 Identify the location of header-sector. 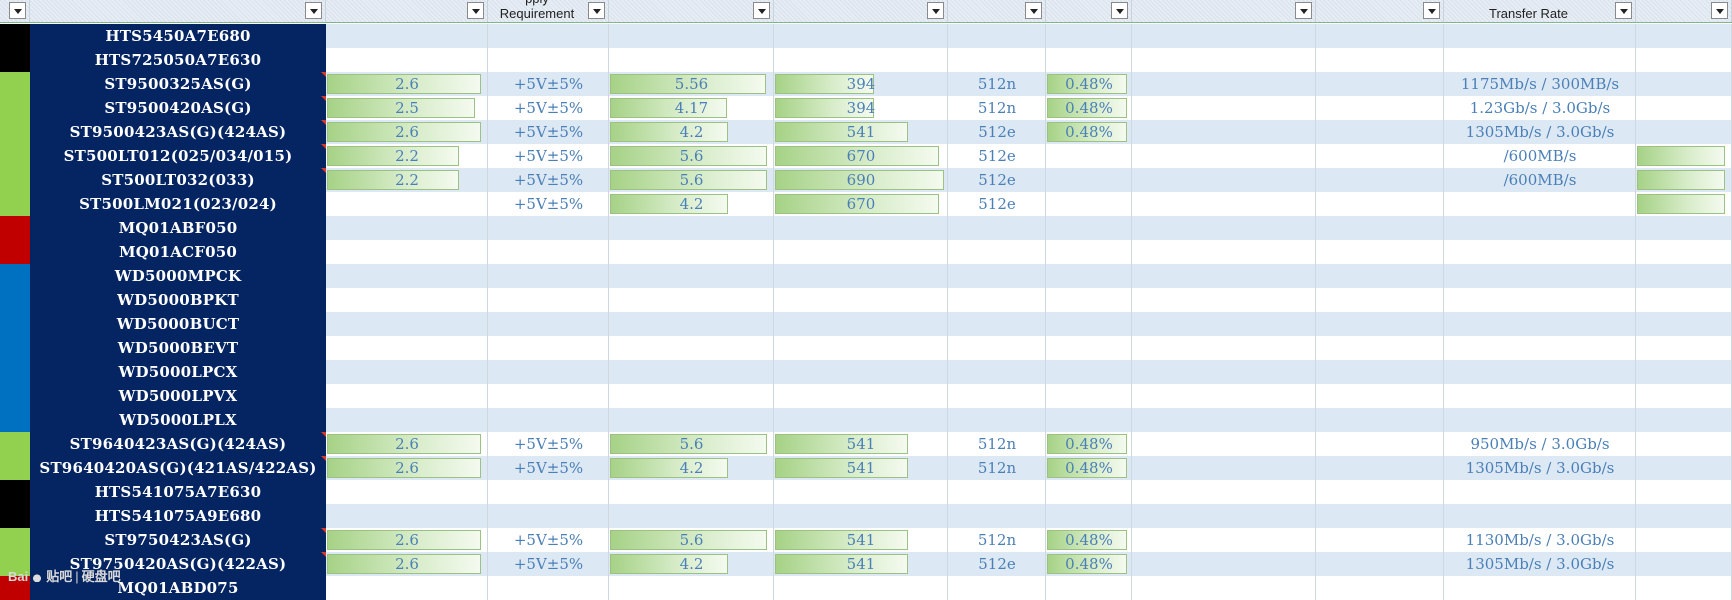
(997, 11).